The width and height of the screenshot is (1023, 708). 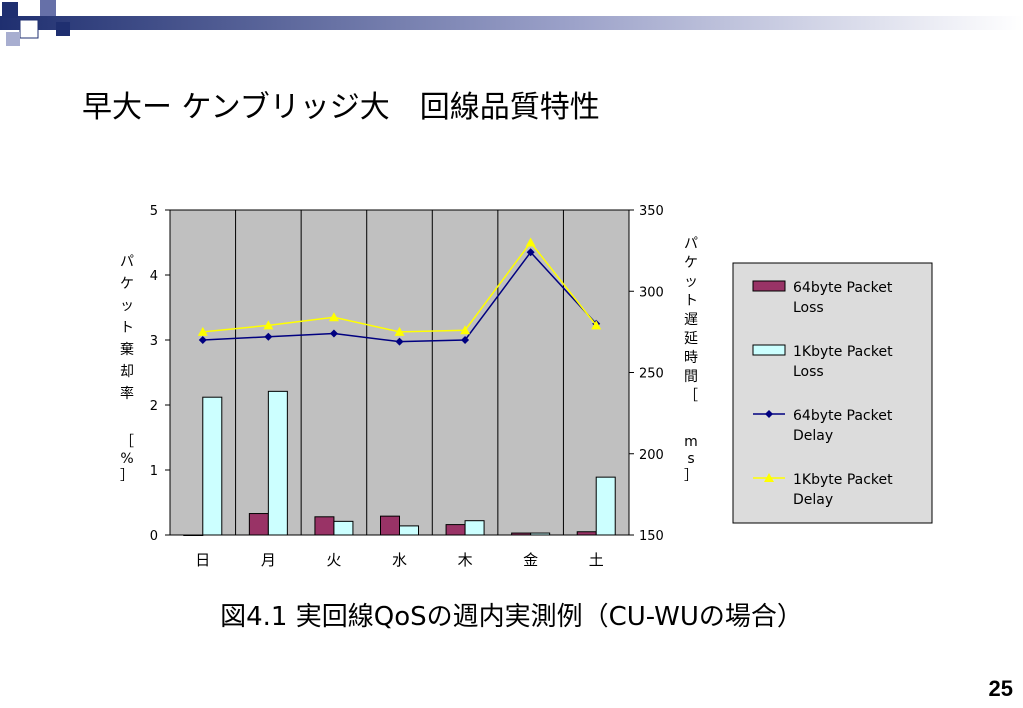 What do you see at coordinates (690, 459) in the screenshot?
I see `right-axis-title: s` at bounding box center [690, 459].